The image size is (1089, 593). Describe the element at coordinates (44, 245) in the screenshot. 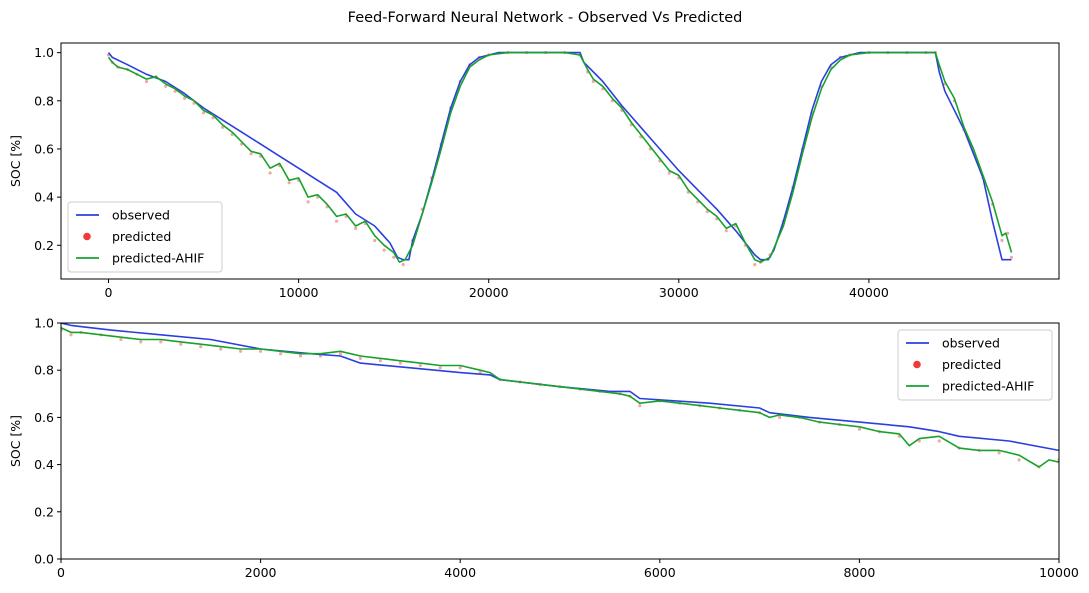

I see `top-chart-y-tick-label: 0.2` at that location.